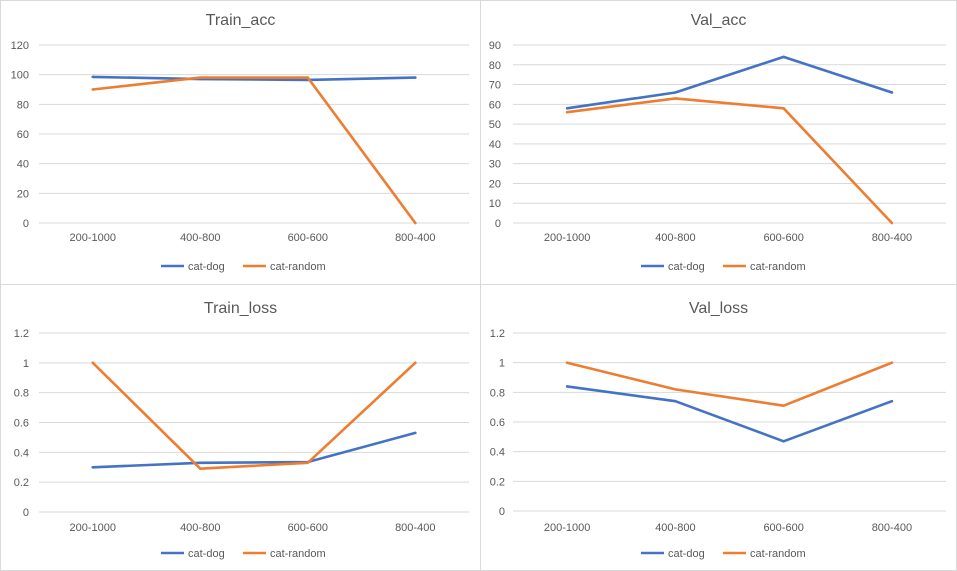 The height and width of the screenshot is (571, 957). I want to click on y-tick-label: 20, so click(23, 194).